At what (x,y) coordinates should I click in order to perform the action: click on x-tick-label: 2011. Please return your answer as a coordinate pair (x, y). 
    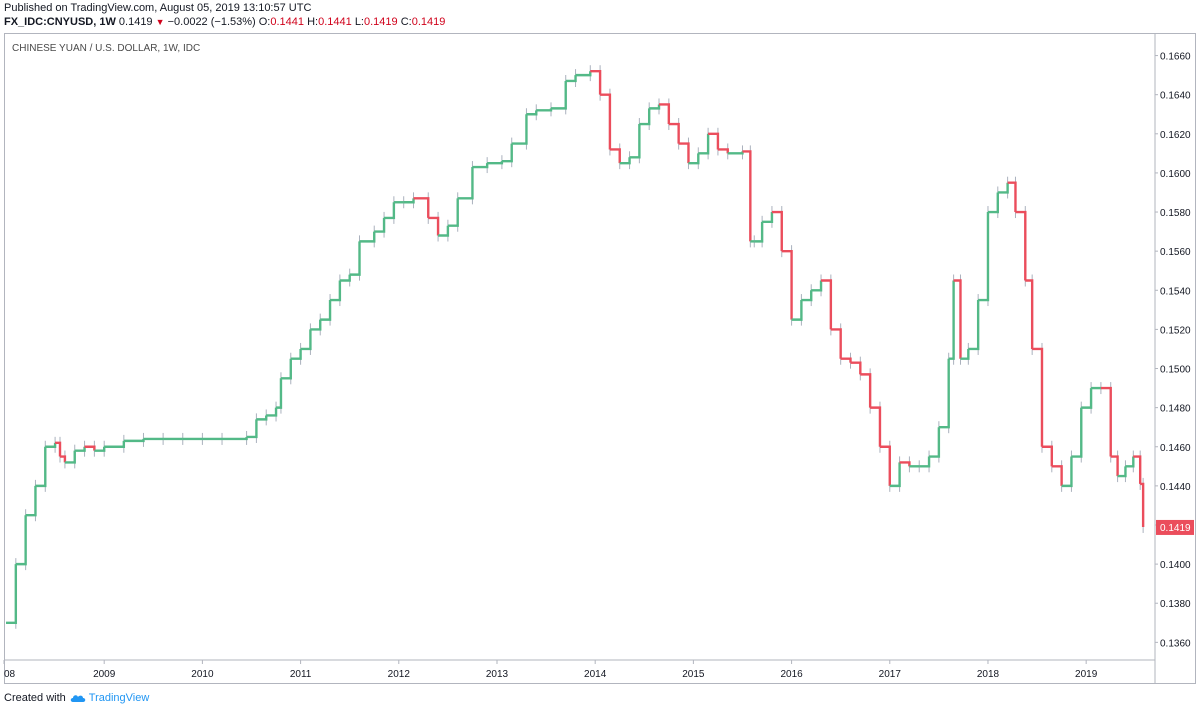
    Looking at the image, I should click on (301, 674).